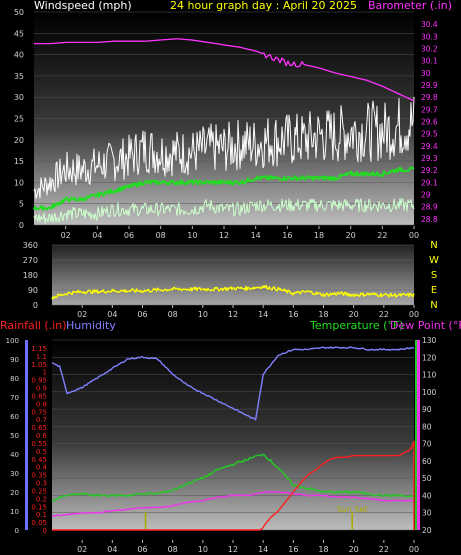 The image size is (461, 555). I want to click on rain-y-tick-label: 1, so click(45, 373).